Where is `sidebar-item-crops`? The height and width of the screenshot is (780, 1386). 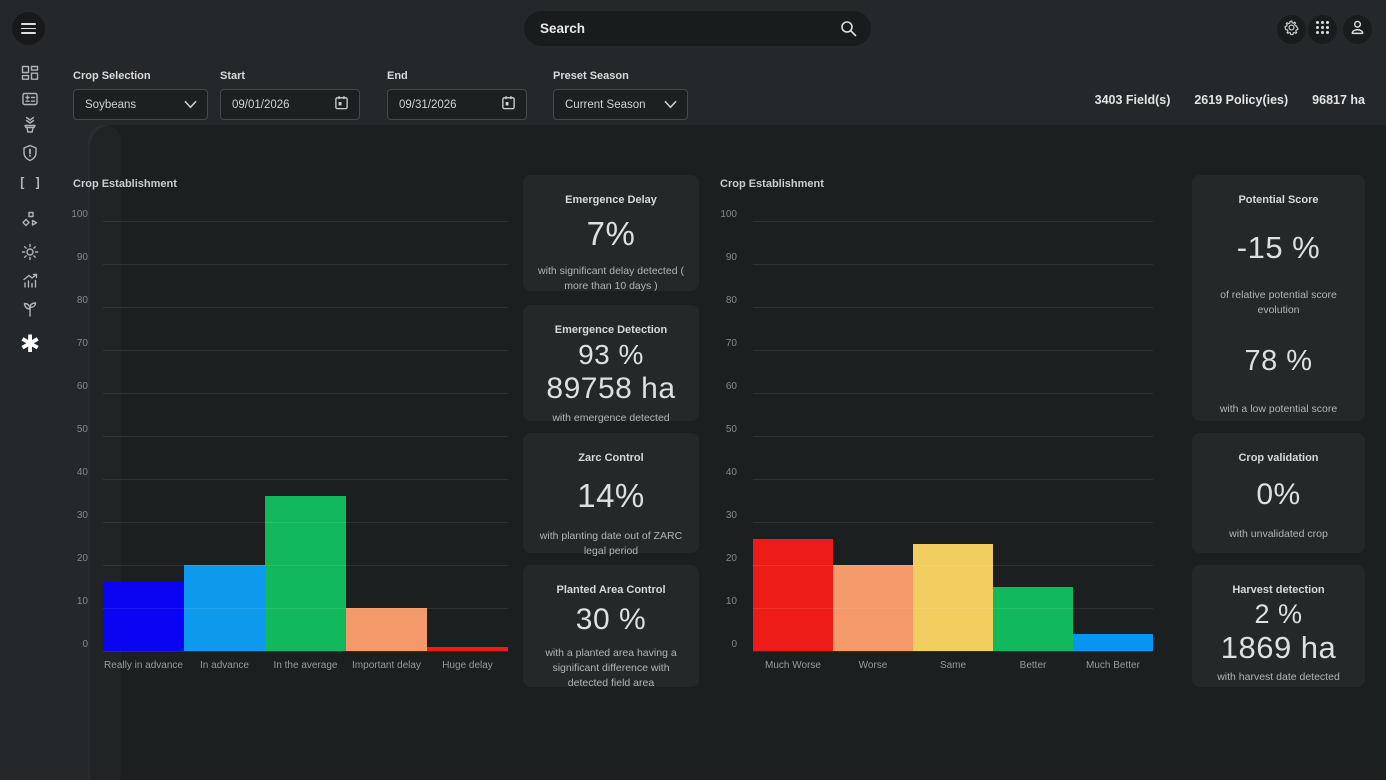 sidebar-item-crops is located at coordinates (30, 311).